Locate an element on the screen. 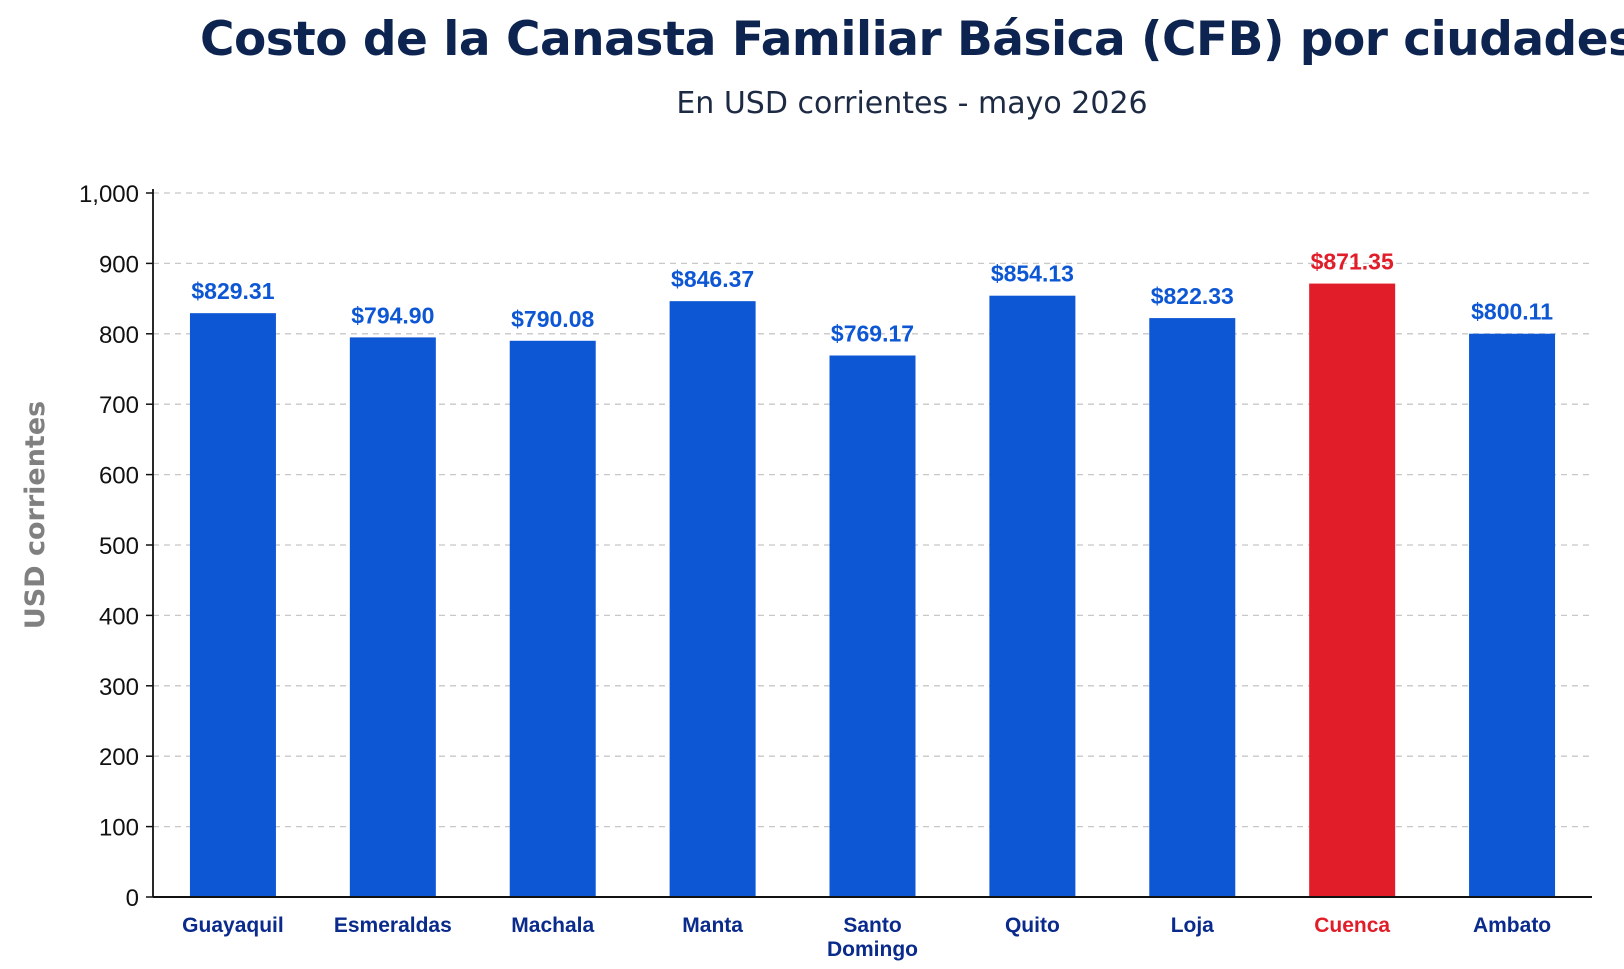 The image size is (1624, 969). value-label: $854.13 is located at coordinates (1032, 274).